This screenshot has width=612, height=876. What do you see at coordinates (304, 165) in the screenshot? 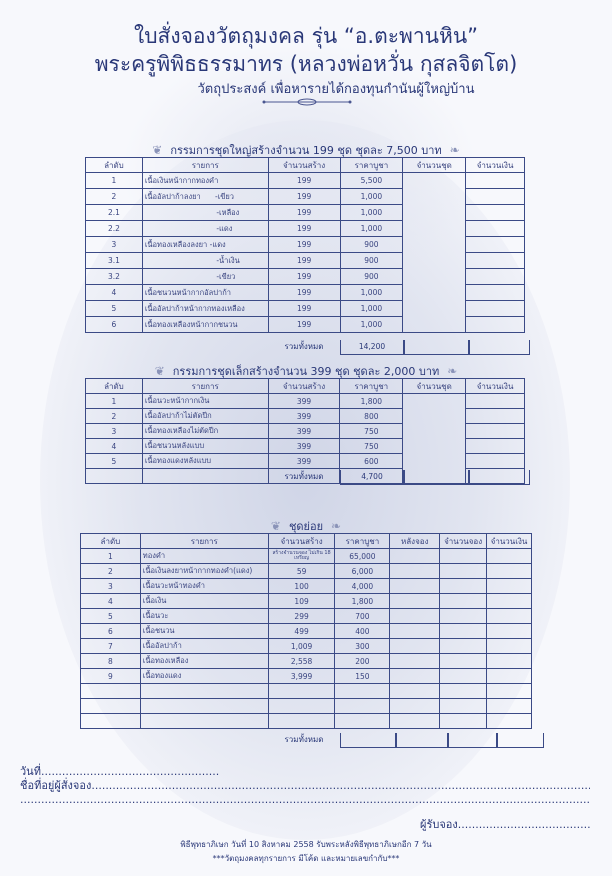
I see `column-header: จำนวนสร้าง` at bounding box center [304, 165].